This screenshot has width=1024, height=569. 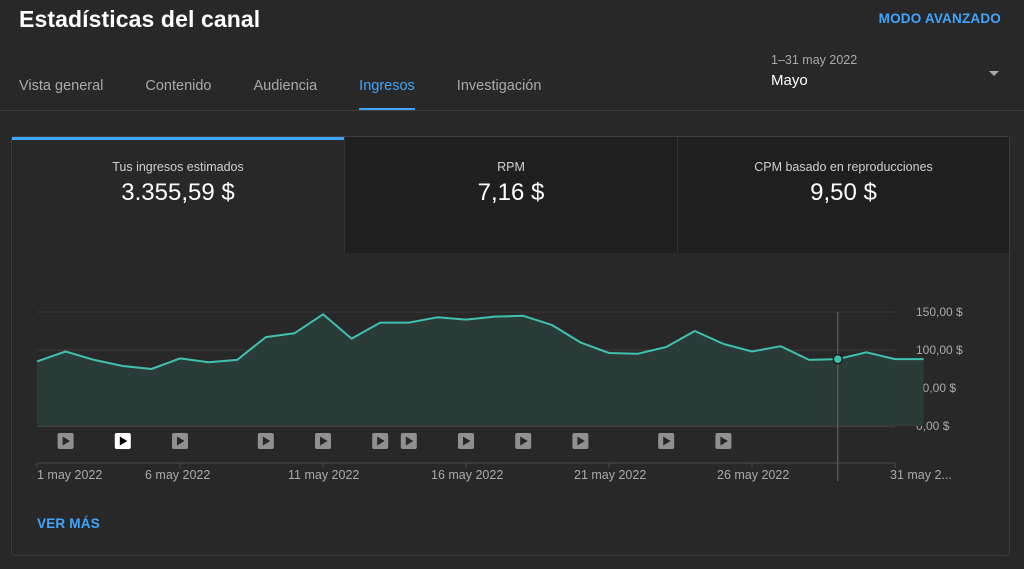 What do you see at coordinates (178, 192) in the screenshot?
I see `metric-value: 3.355,59 $` at bounding box center [178, 192].